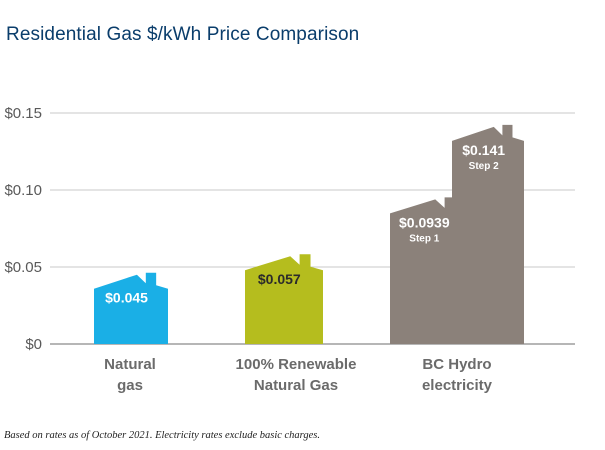  I want to click on bar-value-label: $0.0939, so click(424, 222).